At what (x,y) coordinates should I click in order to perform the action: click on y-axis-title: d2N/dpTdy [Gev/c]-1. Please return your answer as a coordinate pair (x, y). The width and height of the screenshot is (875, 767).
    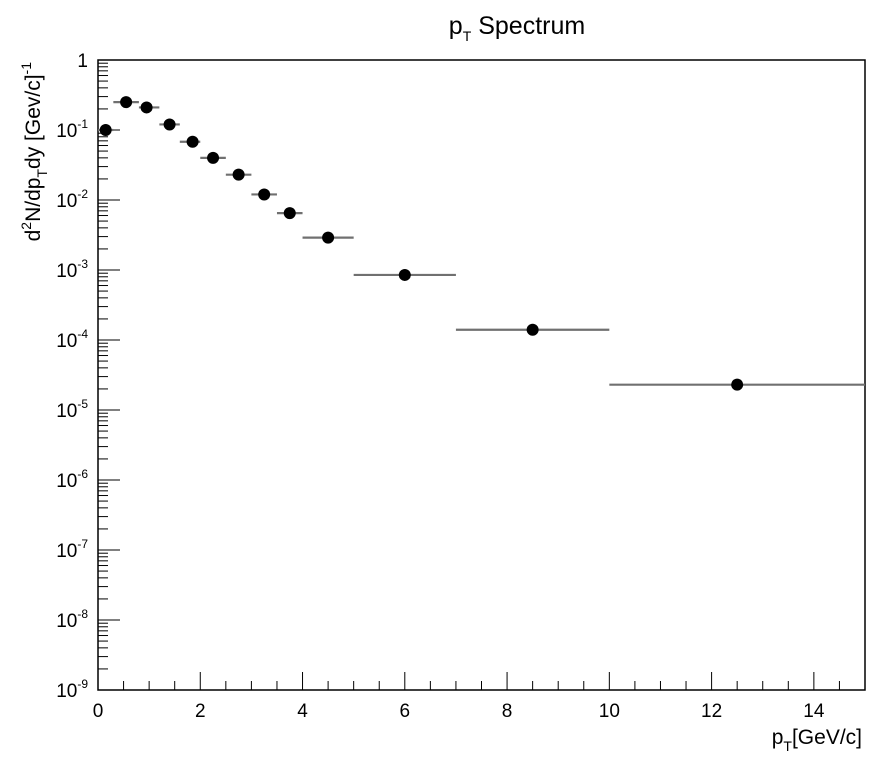
    Looking at the image, I should click on (34, 152).